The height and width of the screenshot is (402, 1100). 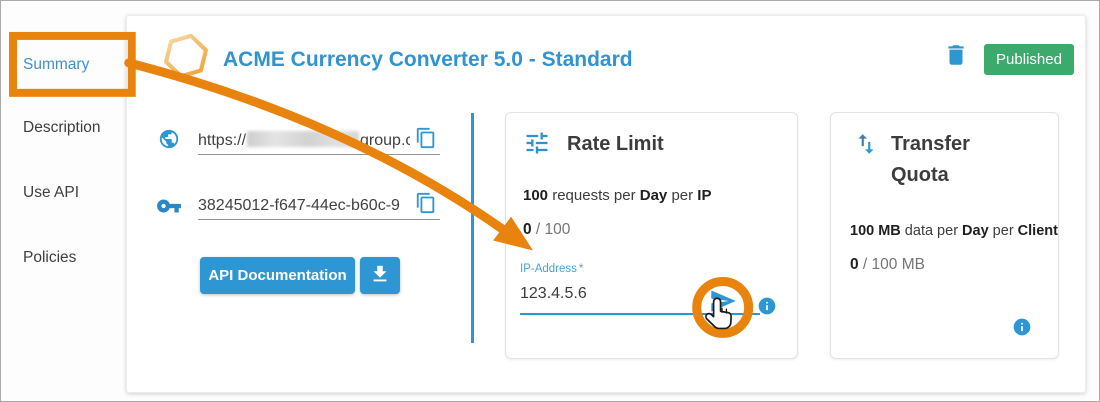 I want to click on status-badge: Published, so click(x=1029, y=59).